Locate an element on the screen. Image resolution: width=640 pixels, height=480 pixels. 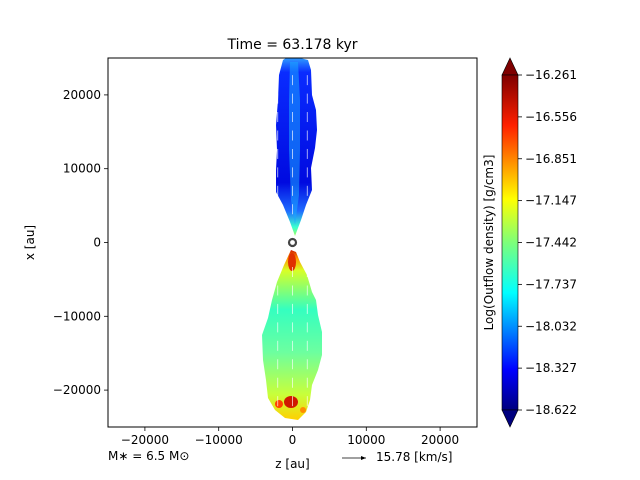
colorbar-tick-label: −16.261 is located at coordinates (551, 75).